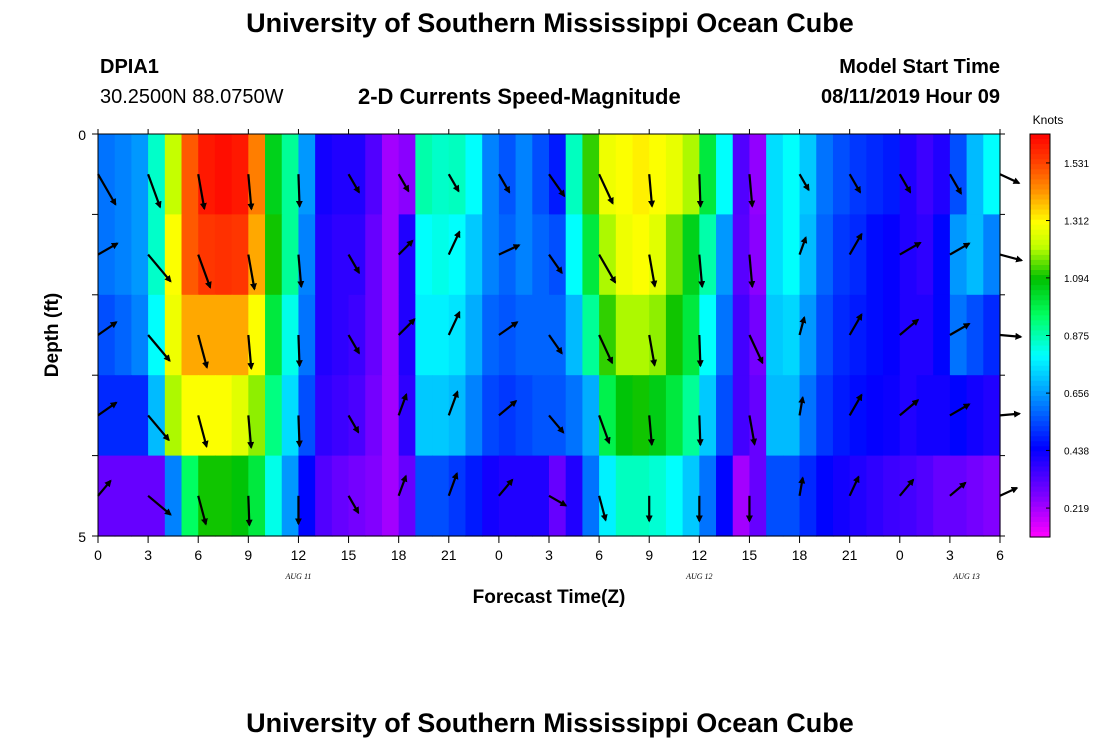 This screenshot has height=750, width=1100. Describe the element at coordinates (910, 97) in the screenshot. I see `model-start-time: 08/11/2019 Hour 09` at that location.